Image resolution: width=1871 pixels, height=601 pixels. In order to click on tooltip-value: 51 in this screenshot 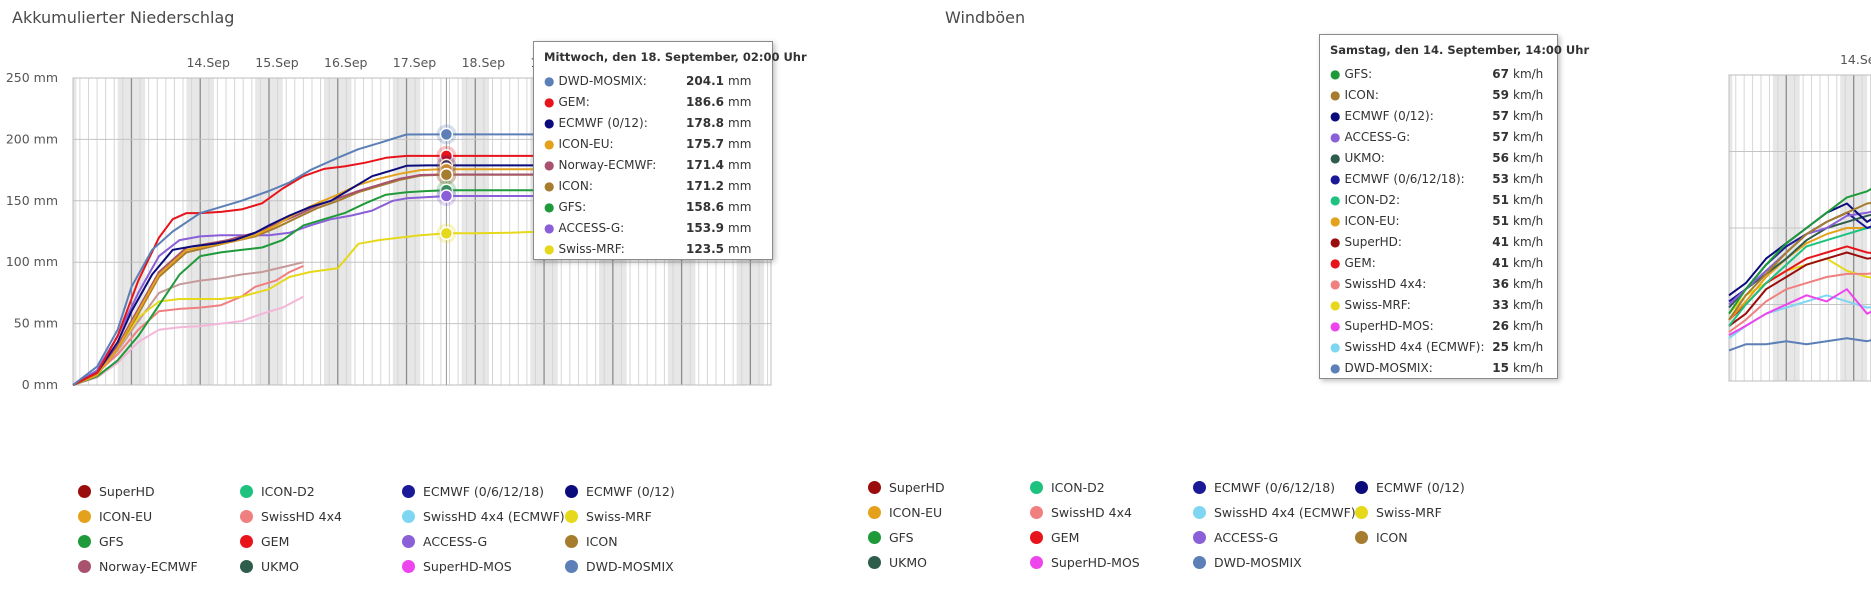, I will do `click(1500, 220)`.